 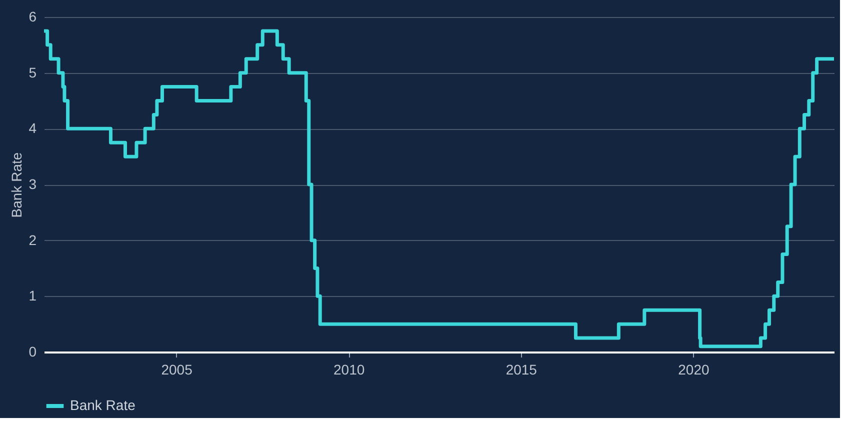 What do you see at coordinates (32, 128) in the screenshot?
I see `y-tick-label: 4` at bounding box center [32, 128].